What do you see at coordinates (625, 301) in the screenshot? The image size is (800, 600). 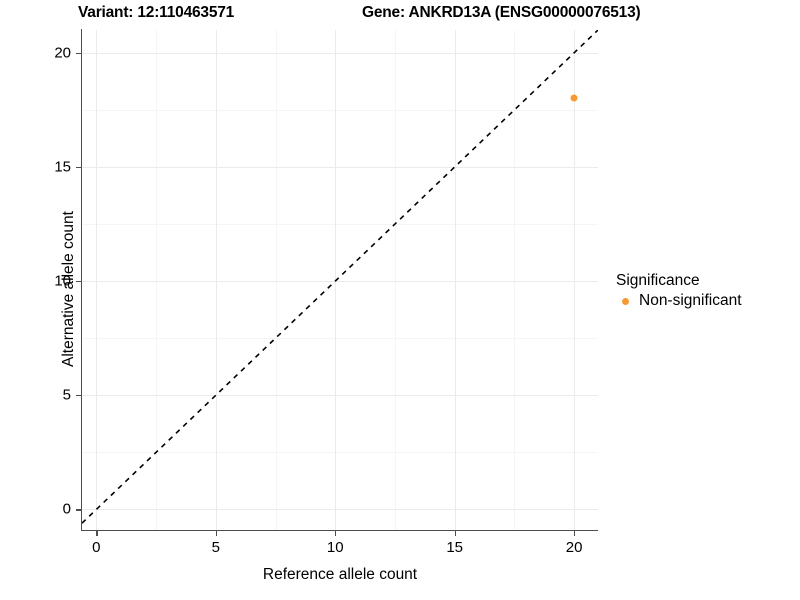 I see `legend-dot-icon` at bounding box center [625, 301].